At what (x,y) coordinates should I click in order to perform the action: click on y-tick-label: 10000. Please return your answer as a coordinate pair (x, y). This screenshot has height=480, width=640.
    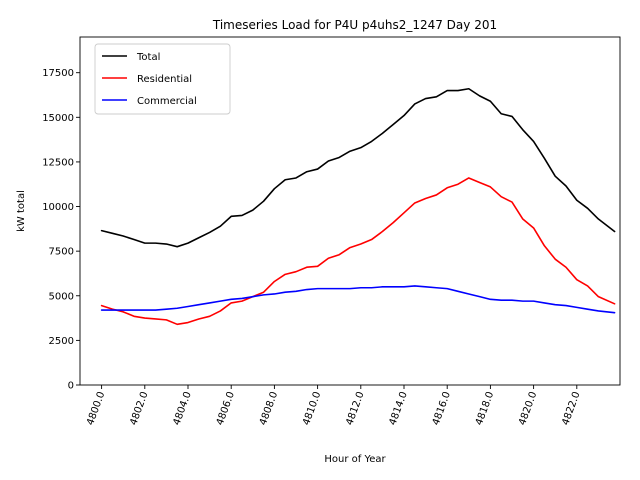
    Looking at the image, I should click on (58, 207).